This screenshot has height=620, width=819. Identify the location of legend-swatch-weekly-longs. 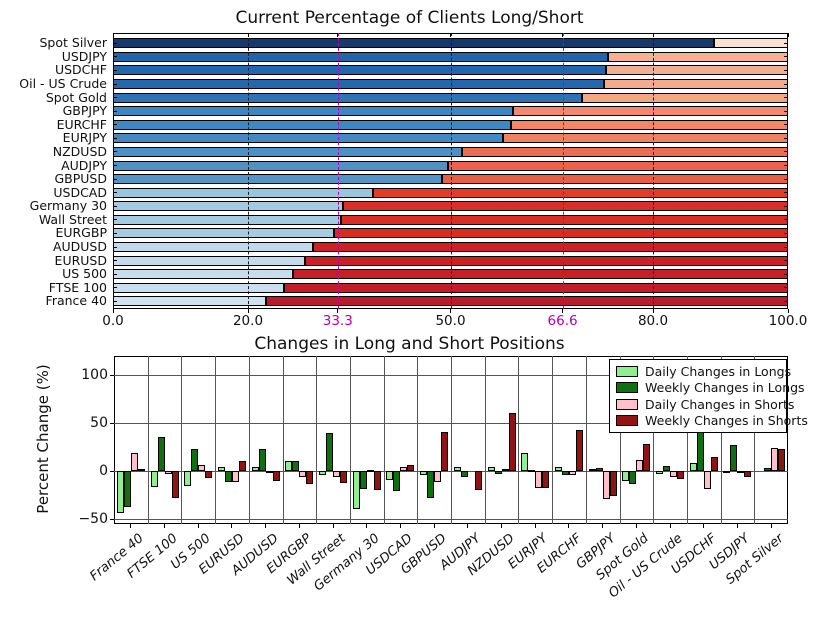
(627, 388).